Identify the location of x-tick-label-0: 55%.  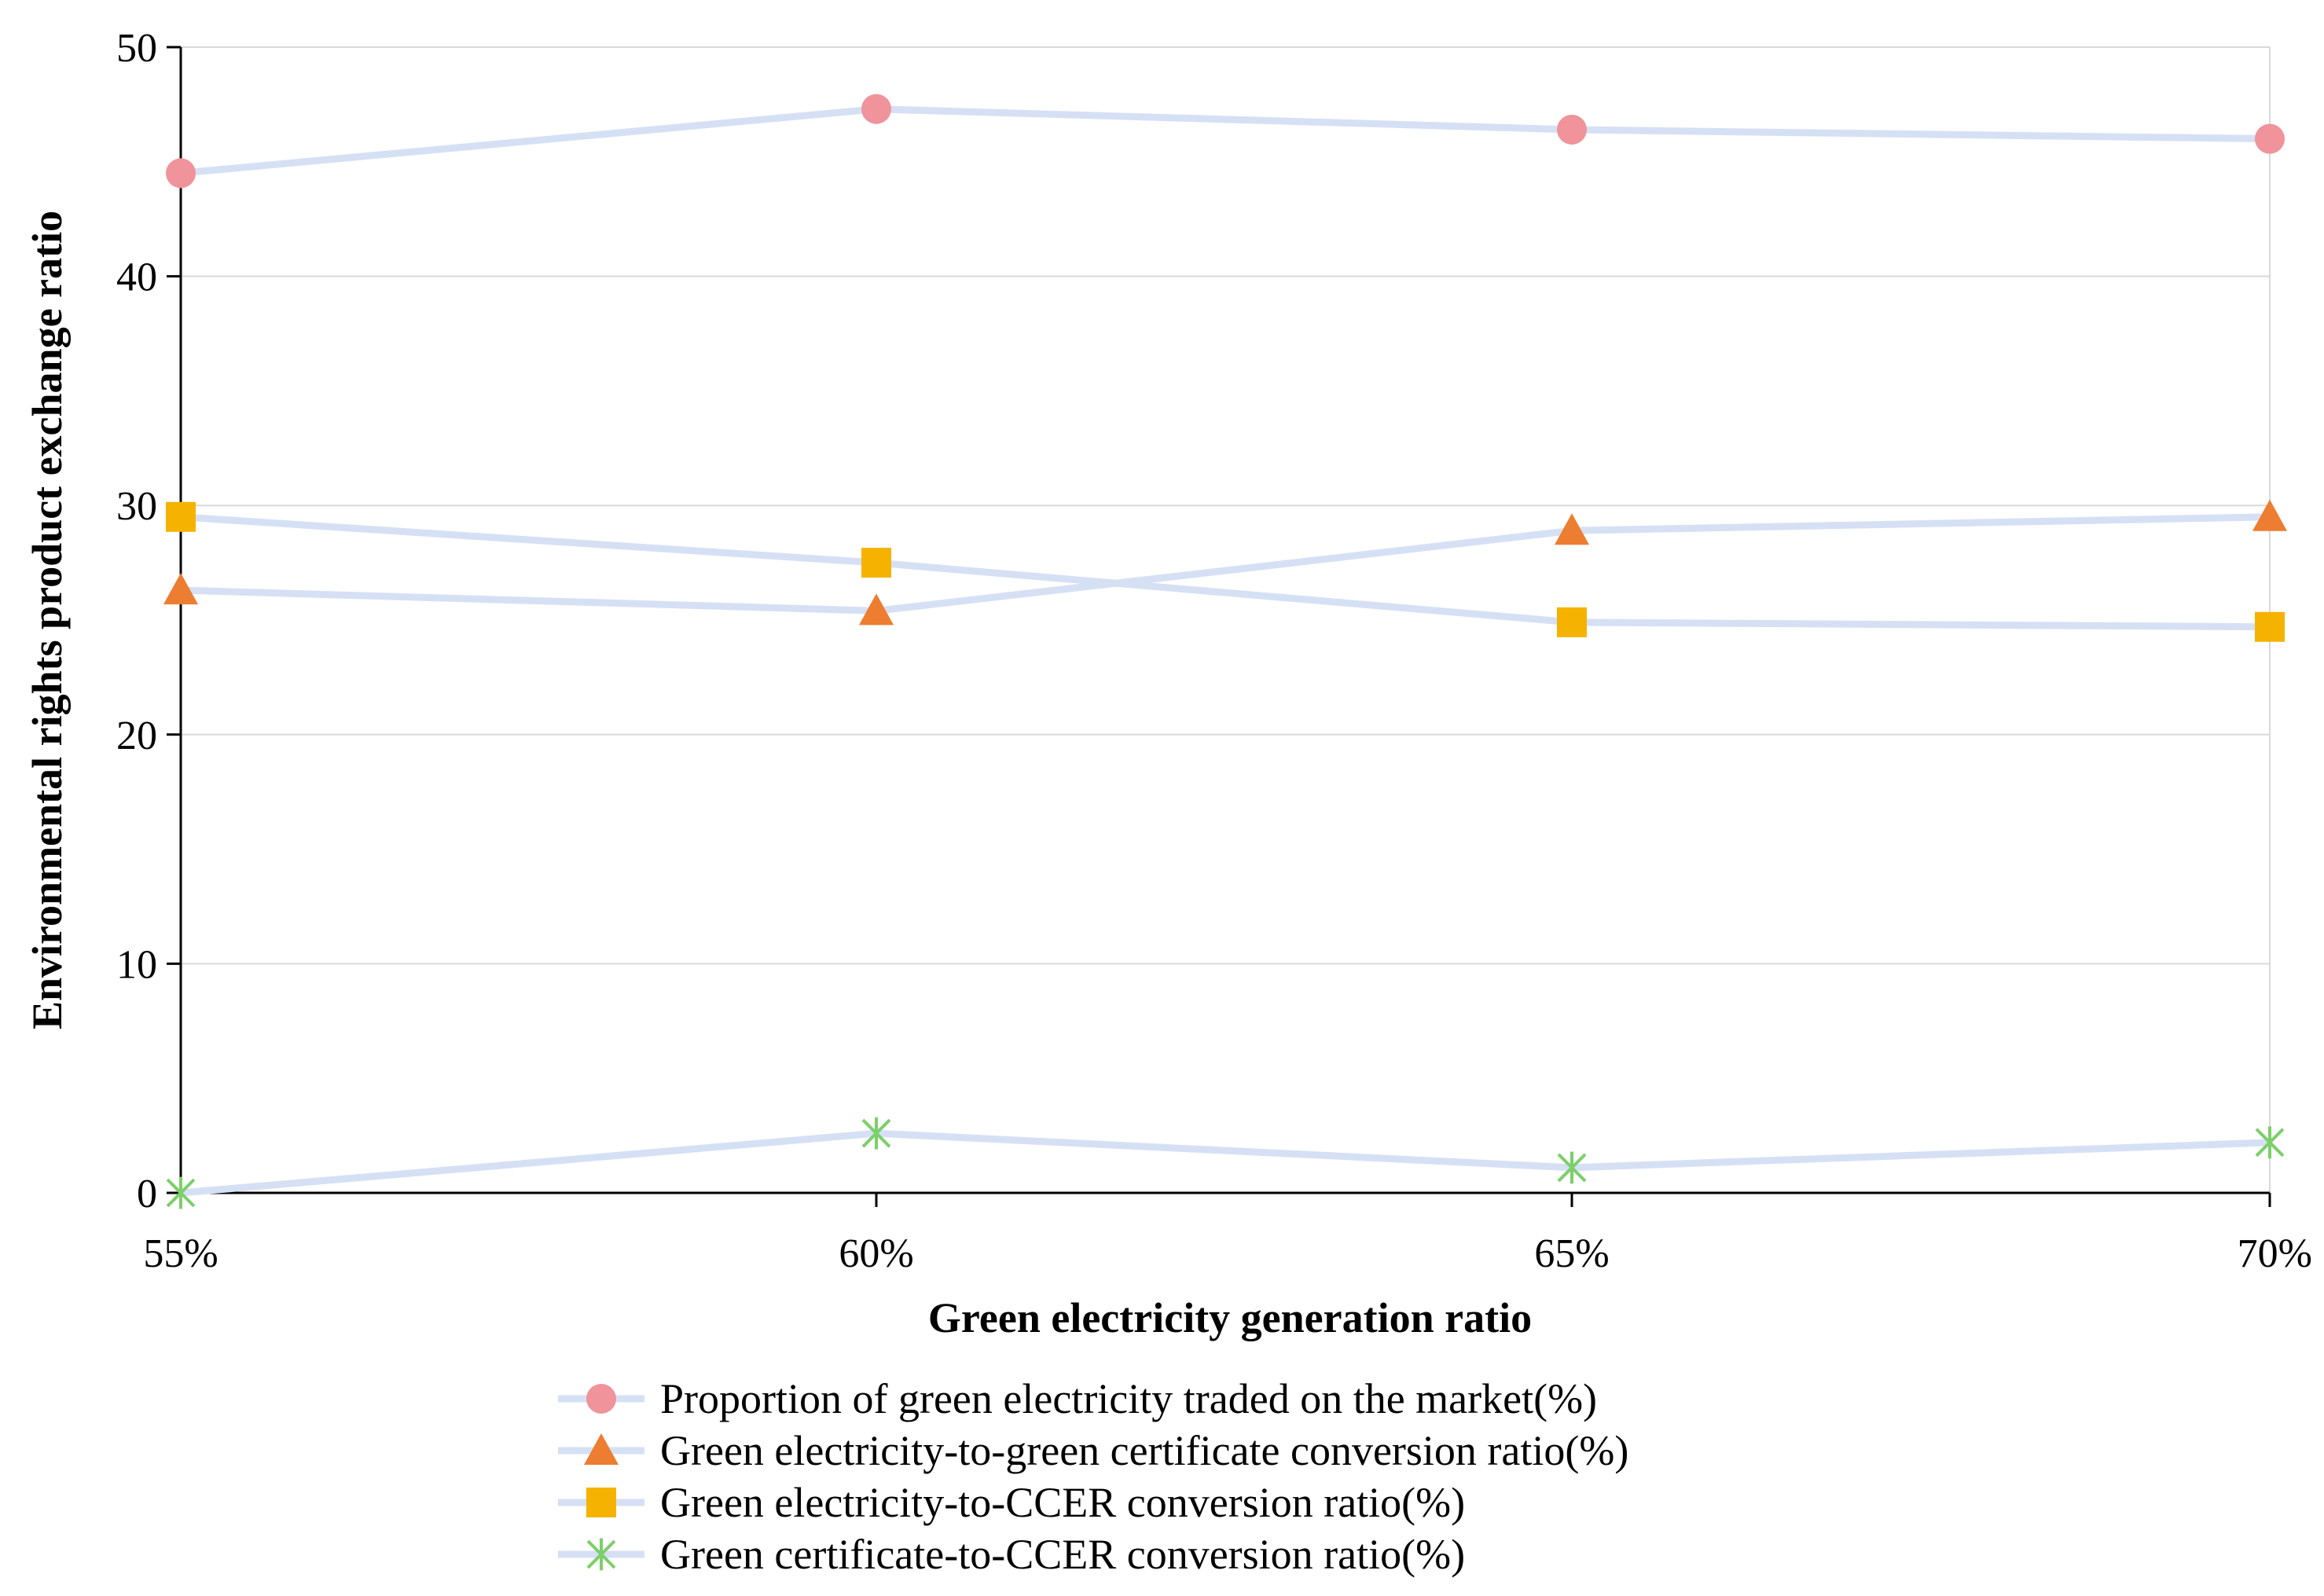
(180, 1253).